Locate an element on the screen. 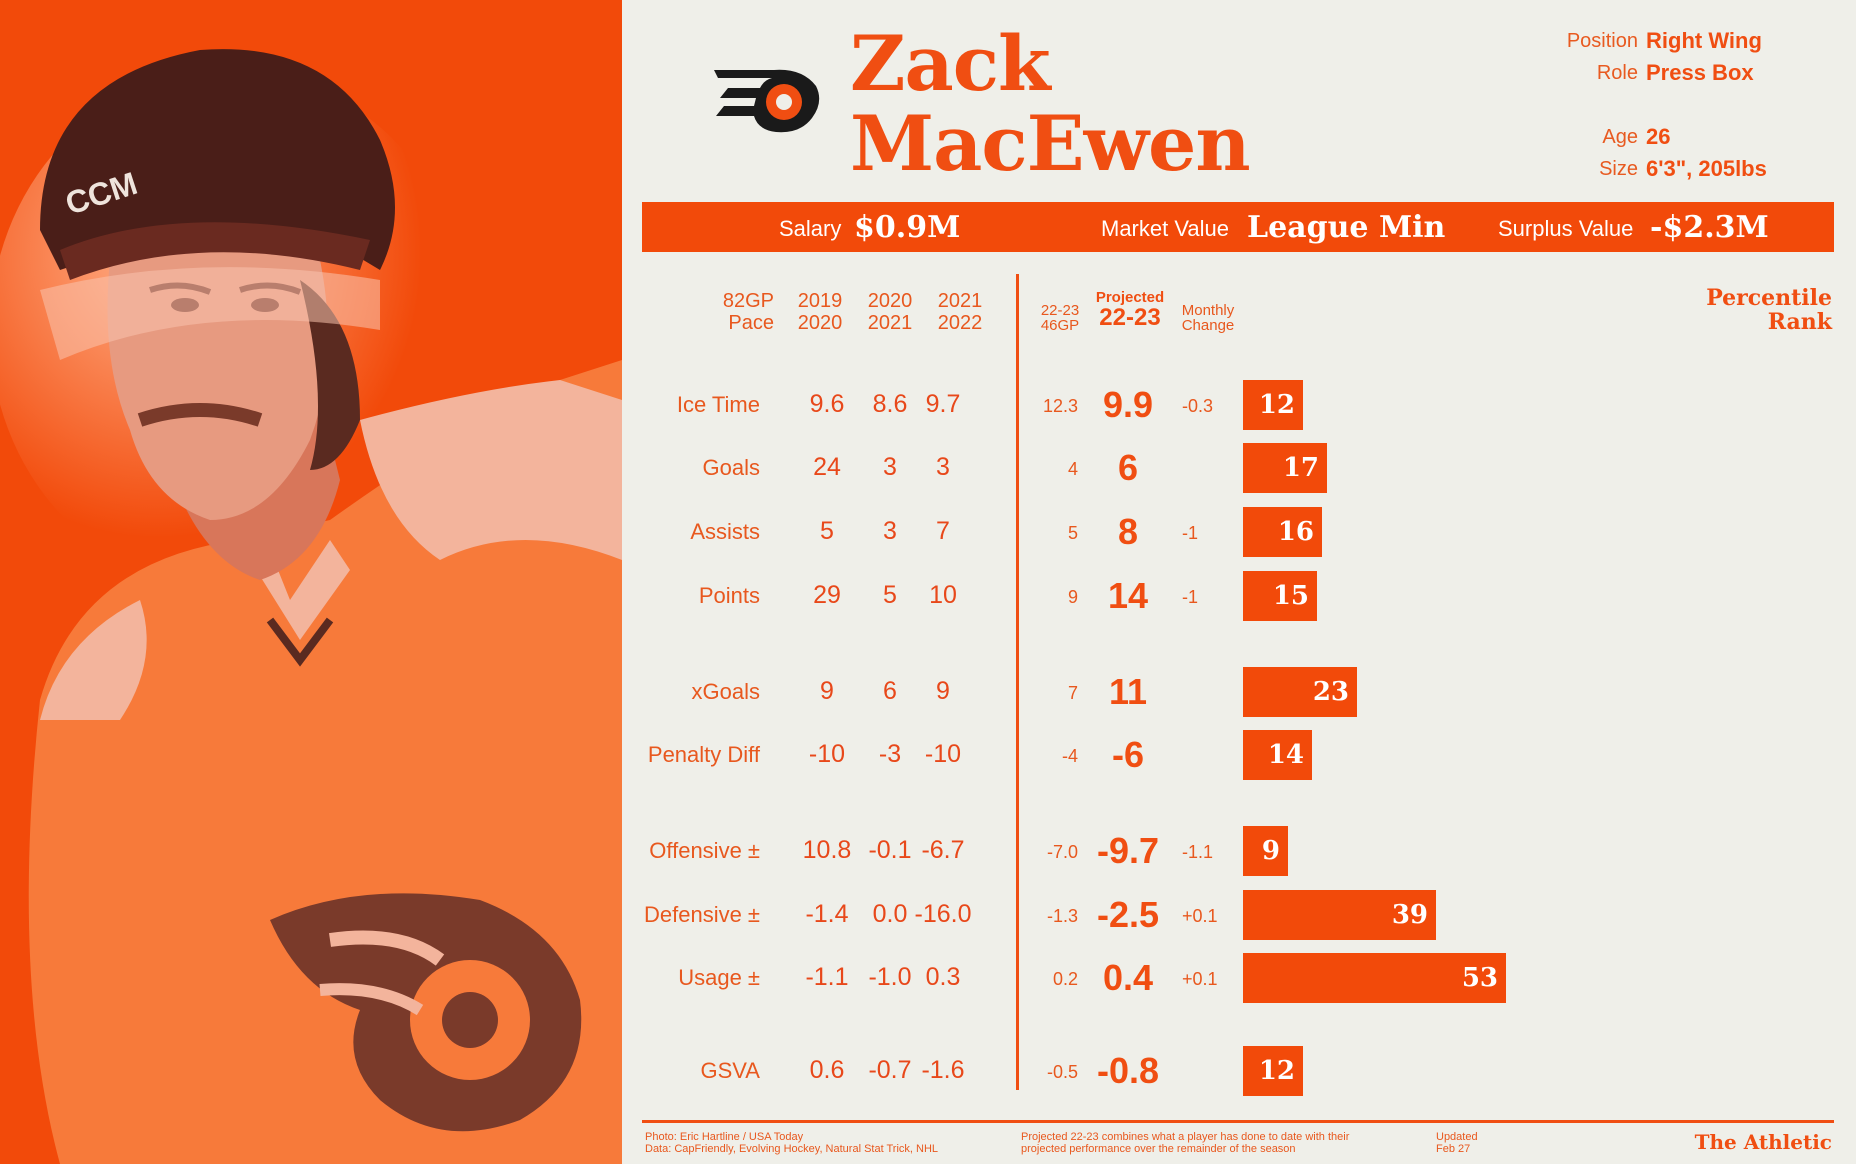  stat-value-current-46gp: 5 is located at coordinates (1072, 533).